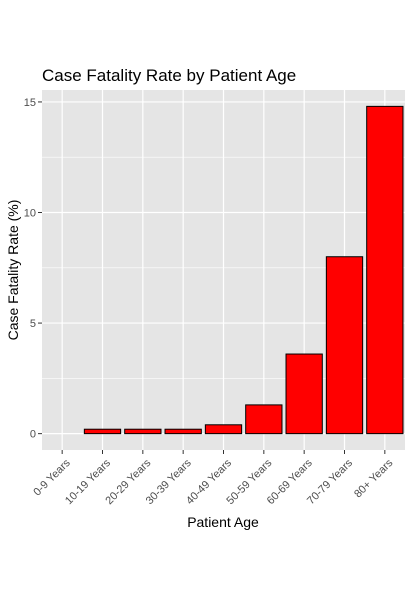 The height and width of the screenshot is (597, 412). What do you see at coordinates (169, 75) in the screenshot?
I see `chart-title: Case Fatality Rate by Patient Age` at bounding box center [169, 75].